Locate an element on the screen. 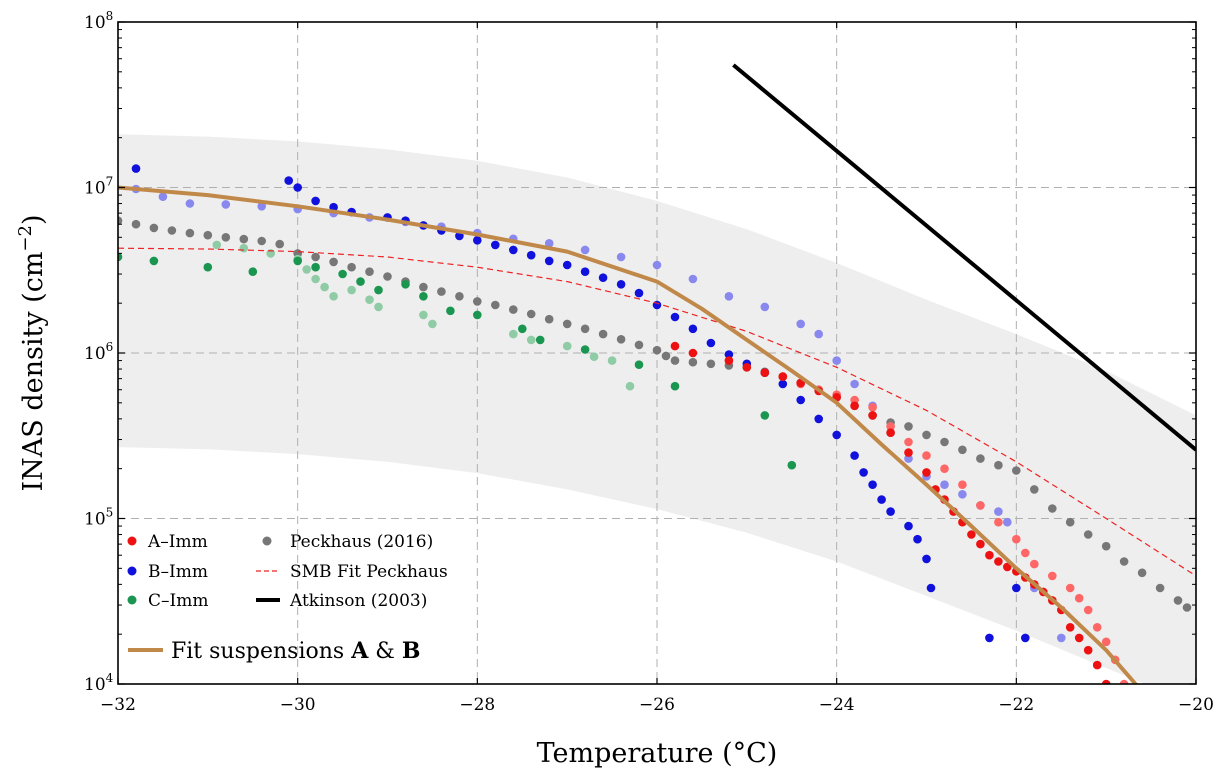 The image size is (1220, 773). x-axis-title: Temperature (°C) is located at coordinates (657, 753).